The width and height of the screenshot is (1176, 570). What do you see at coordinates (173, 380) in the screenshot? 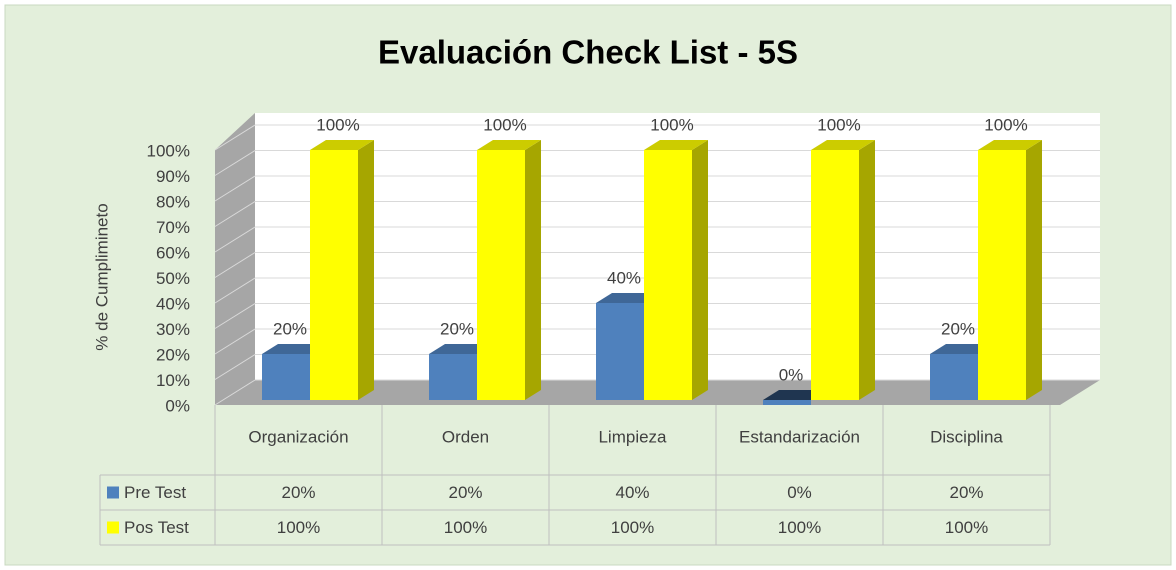
I see `y-tick-label: 10%` at bounding box center [173, 380].